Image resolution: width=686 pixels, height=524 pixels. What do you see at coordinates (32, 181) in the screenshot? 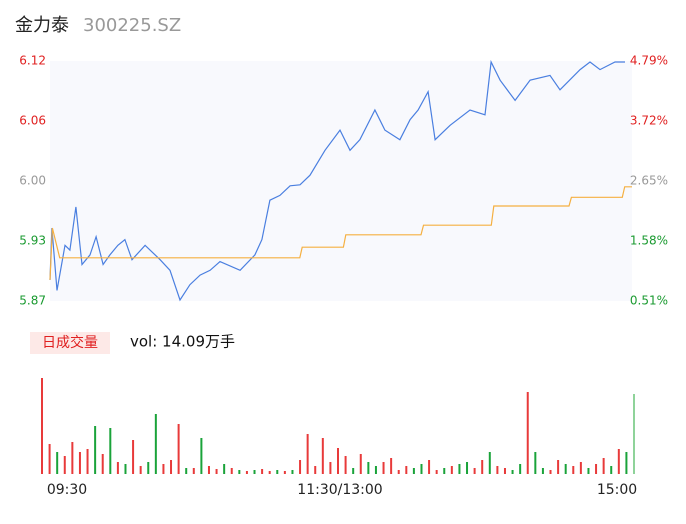
I see `y-tick-label: 6.00` at bounding box center [32, 181].